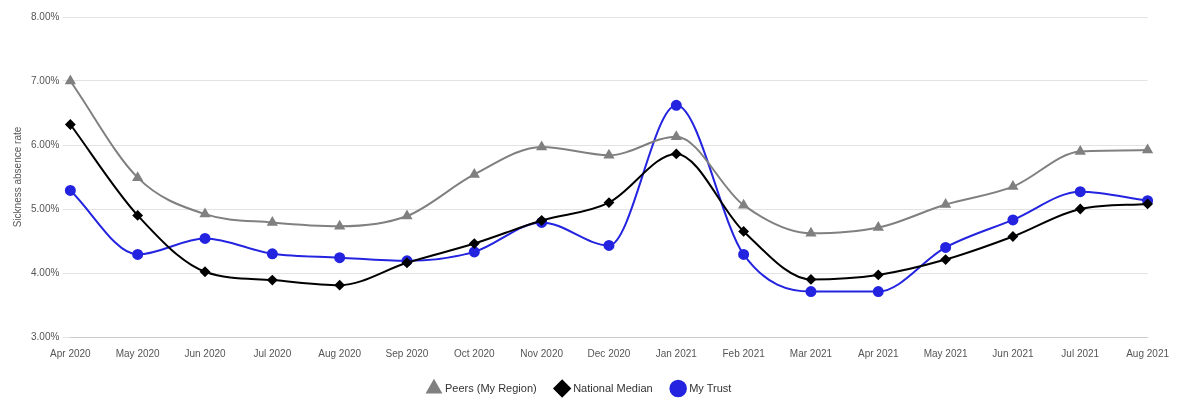 The image size is (1180, 414). What do you see at coordinates (45, 336) in the screenshot?
I see `y-tick-label: 3.00%` at bounding box center [45, 336].